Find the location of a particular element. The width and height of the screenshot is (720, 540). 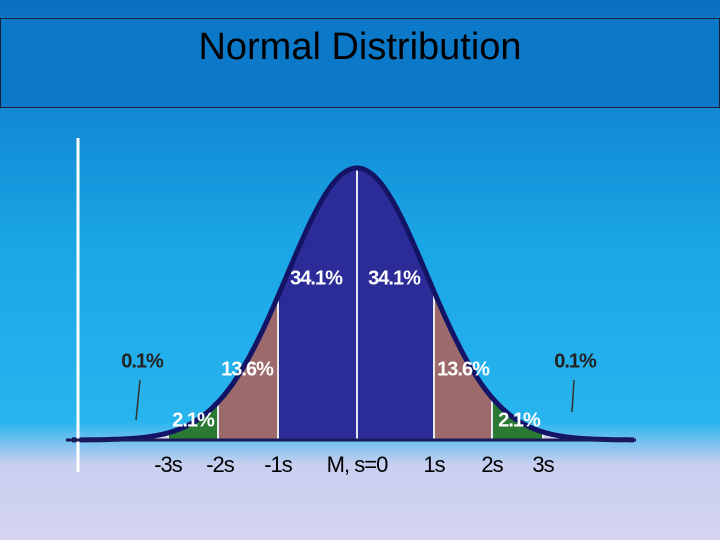

axis-label: M, s=0 is located at coordinates (357, 464).